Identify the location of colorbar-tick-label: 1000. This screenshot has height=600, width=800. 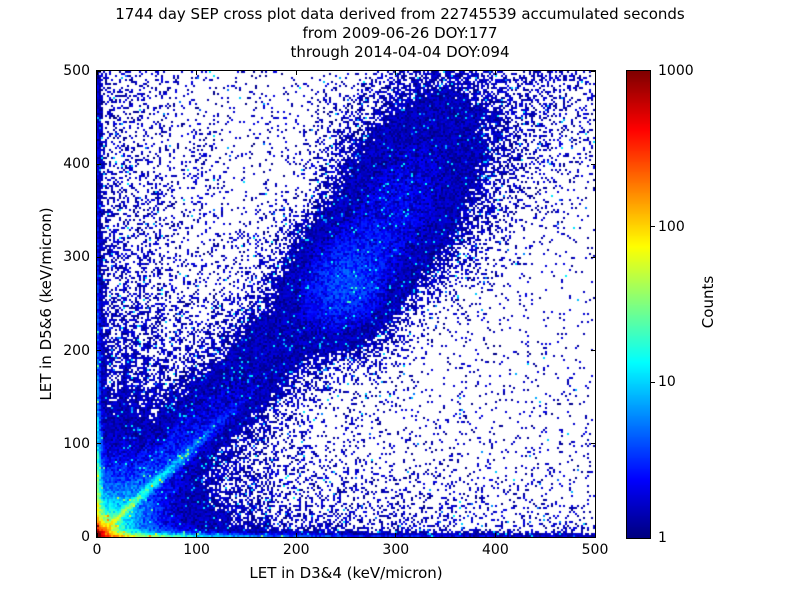
(676, 71).